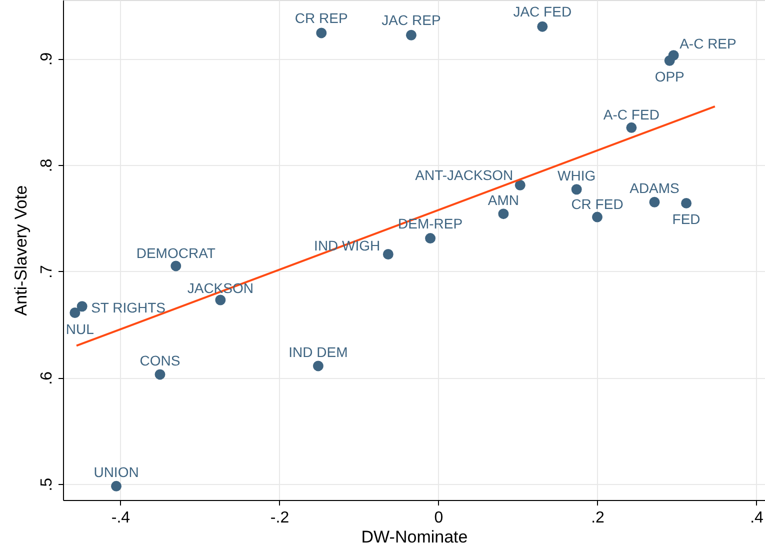 This screenshot has height=551, width=765. I want to click on y-tick-label: .5, so click(47, 485).